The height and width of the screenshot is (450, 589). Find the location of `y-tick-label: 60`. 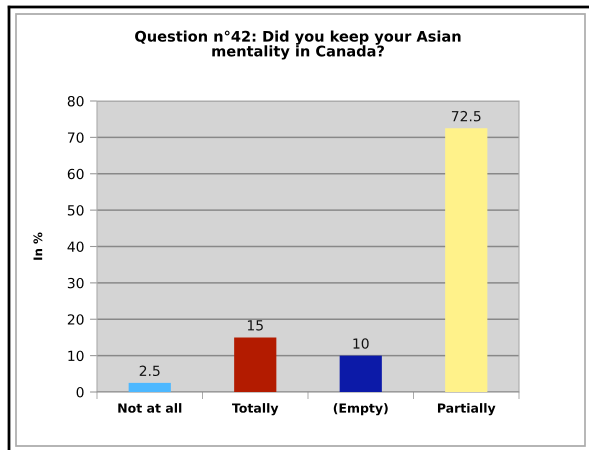

y-tick-label: 60 is located at coordinates (76, 174).